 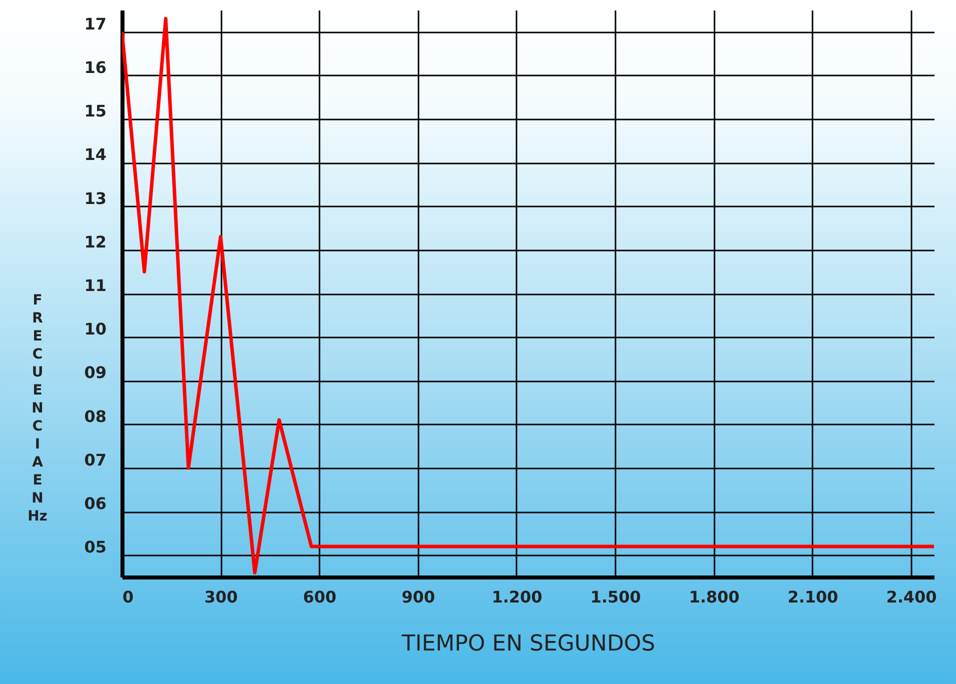 I want to click on x-tick-label: 300, so click(x=221, y=597).